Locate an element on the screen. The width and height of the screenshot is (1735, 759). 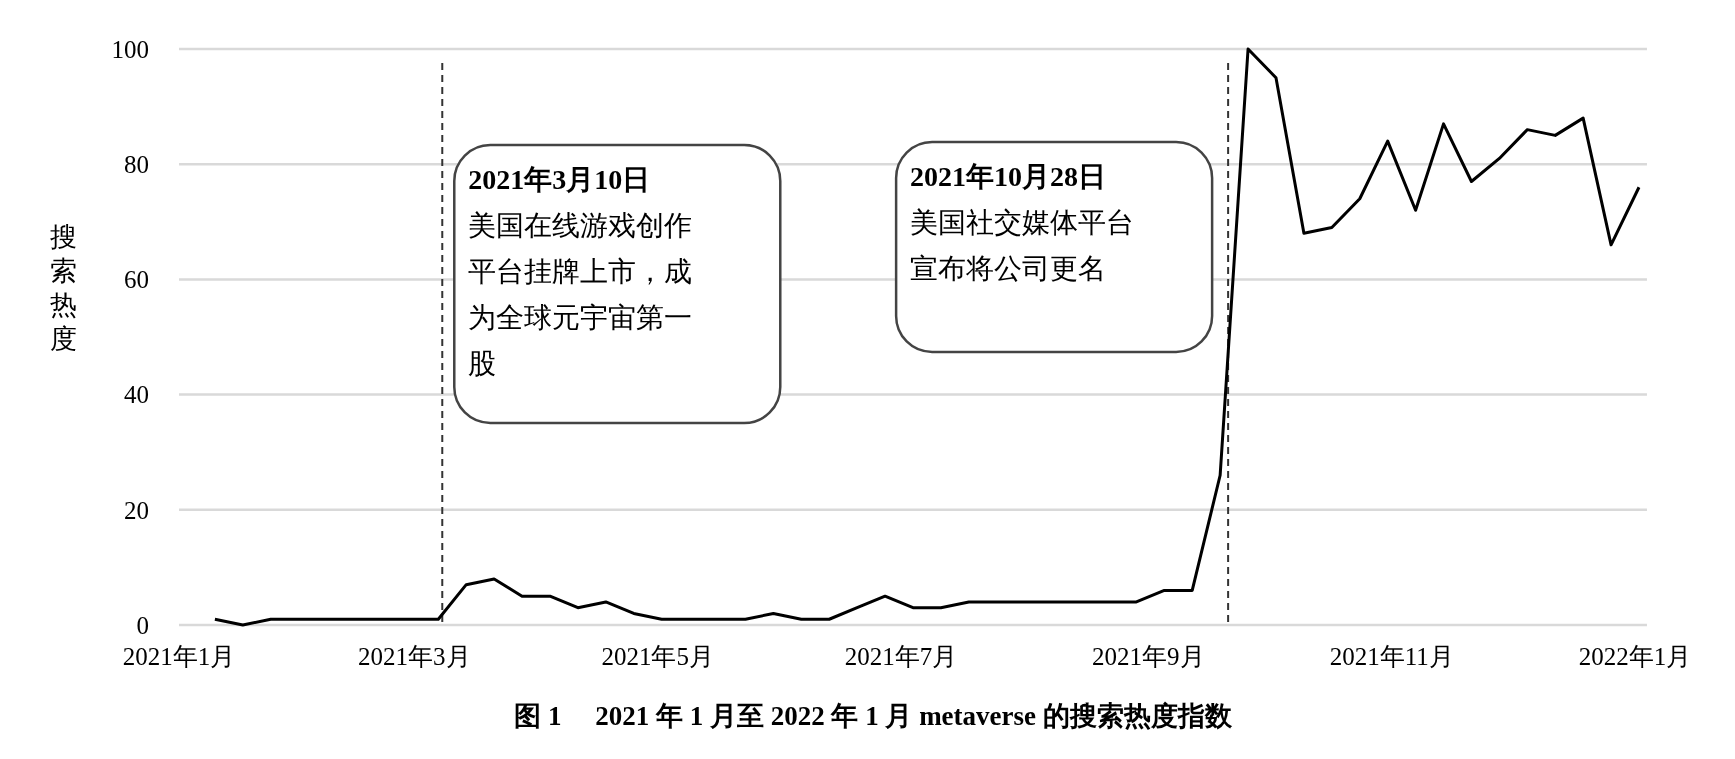
x-tick-label: 2021年1月 is located at coordinates (179, 656).